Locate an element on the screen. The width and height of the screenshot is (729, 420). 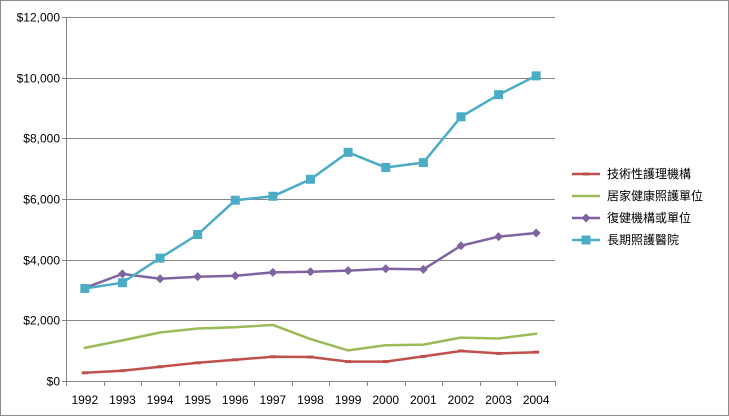
legend-label: 居家健康照護單位 is located at coordinates (655, 195).